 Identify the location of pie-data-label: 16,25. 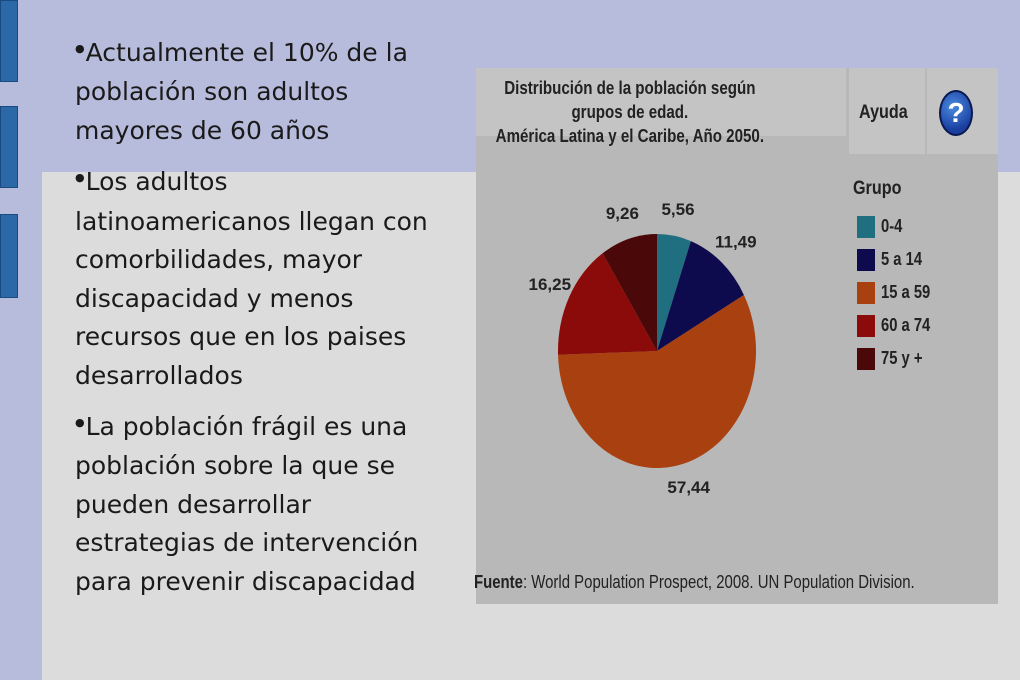
(550, 284).